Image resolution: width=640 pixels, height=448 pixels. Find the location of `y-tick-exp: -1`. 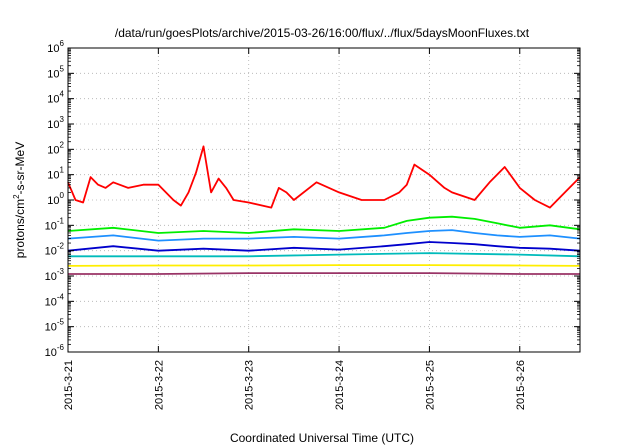

y-tick-exp: -1 is located at coordinates (61, 220).